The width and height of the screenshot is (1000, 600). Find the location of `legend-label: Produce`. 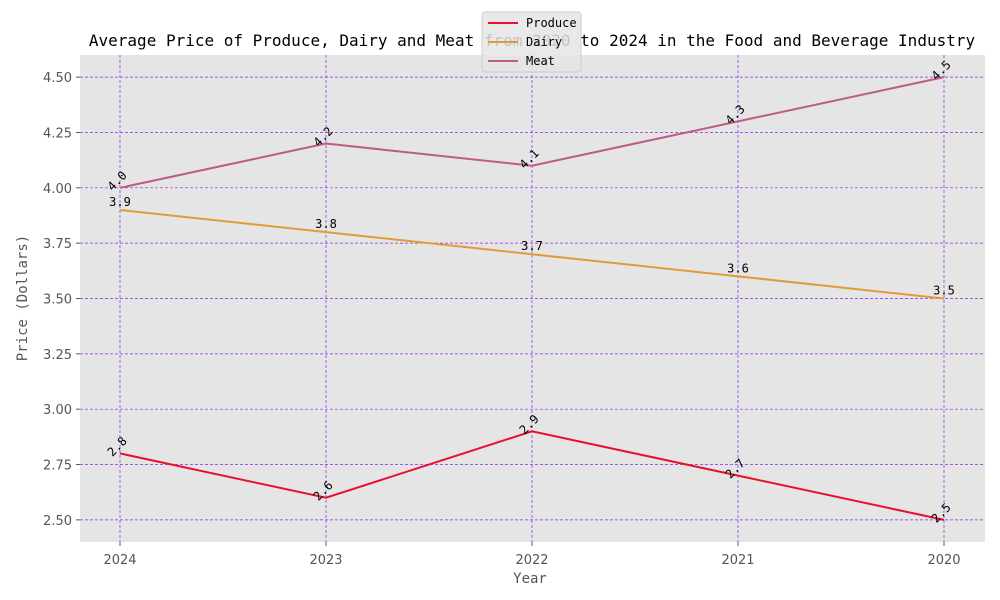

legend-label: Produce is located at coordinates (551, 23).